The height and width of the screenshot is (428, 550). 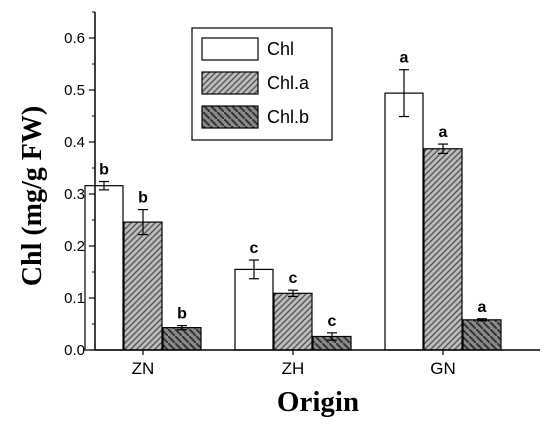 What do you see at coordinates (74, 194) in the screenshot?
I see `y-tick-label: 0.3` at bounding box center [74, 194].